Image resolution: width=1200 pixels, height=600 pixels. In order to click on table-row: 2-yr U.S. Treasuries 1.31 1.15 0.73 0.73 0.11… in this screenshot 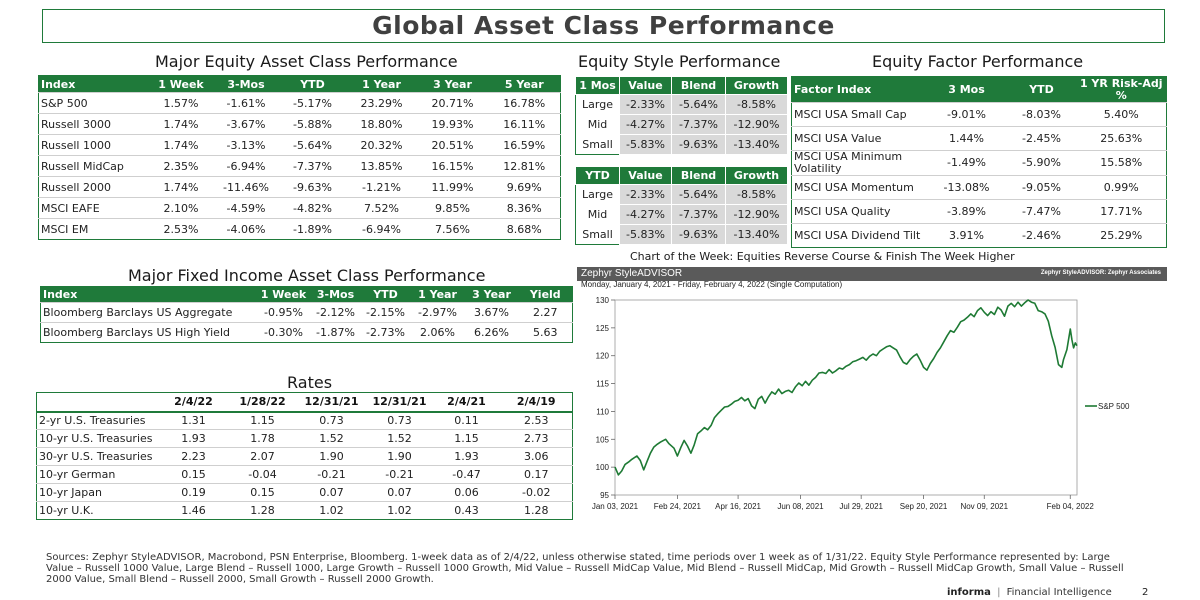, I will do `click(304, 420)`.